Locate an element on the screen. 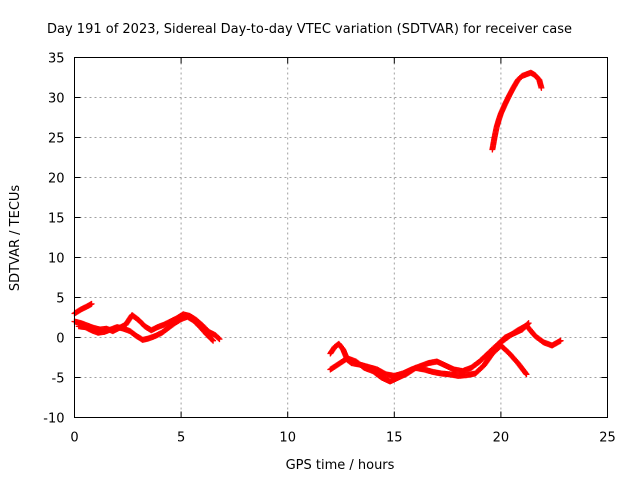 The width and height of the screenshot is (640, 480). y-tick-label: 25 is located at coordinates (56, 139).